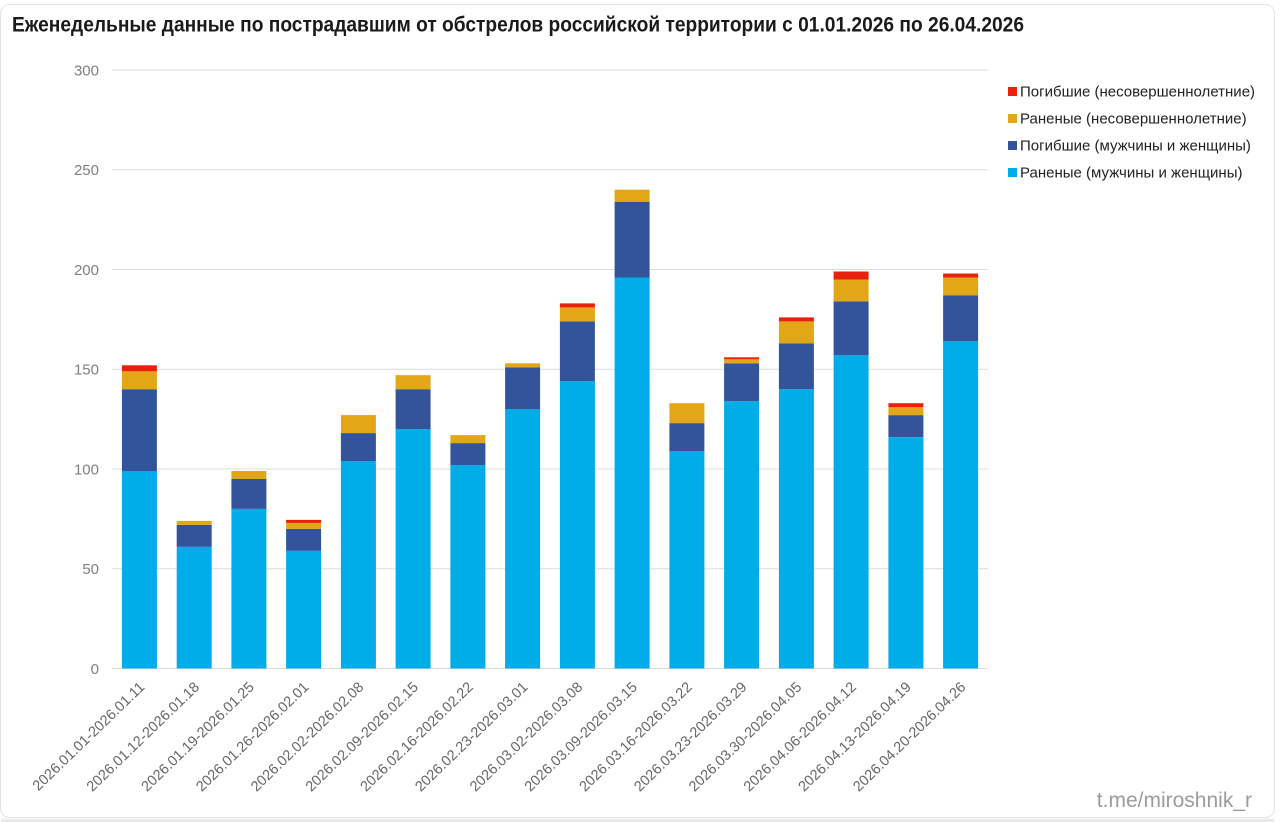 The width and height of the screenshot is (1280, 822). What do you see at coordinates (1131, 172) in the screenshot?
I see `svg-text: Раненые (мужчины и женщины)` at bounding box center [1131, 172].